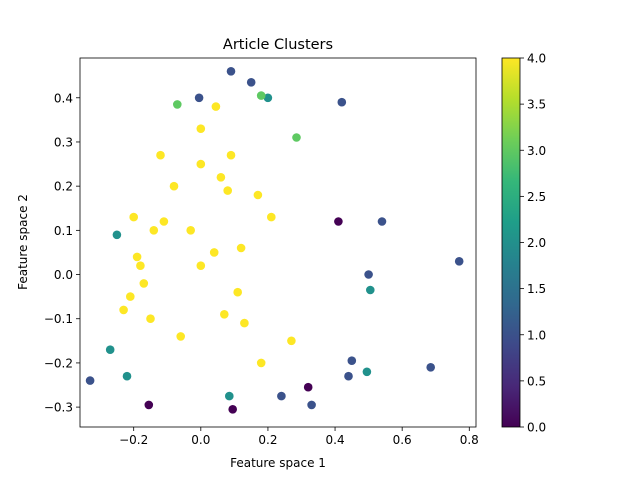 This screenshot has width=640, height=484. I want to click on colorbar-tick-label: 2.0, so click(536, 243).